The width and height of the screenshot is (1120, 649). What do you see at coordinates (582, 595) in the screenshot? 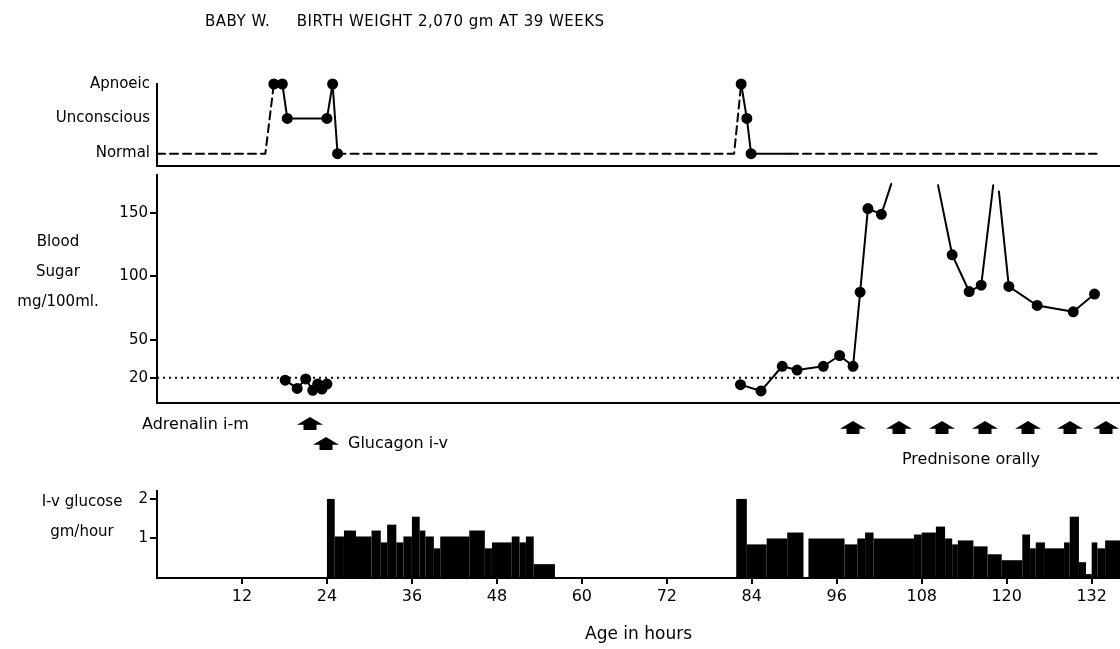
I see `x-tick-label: 60` at bounding box center [582, 595].